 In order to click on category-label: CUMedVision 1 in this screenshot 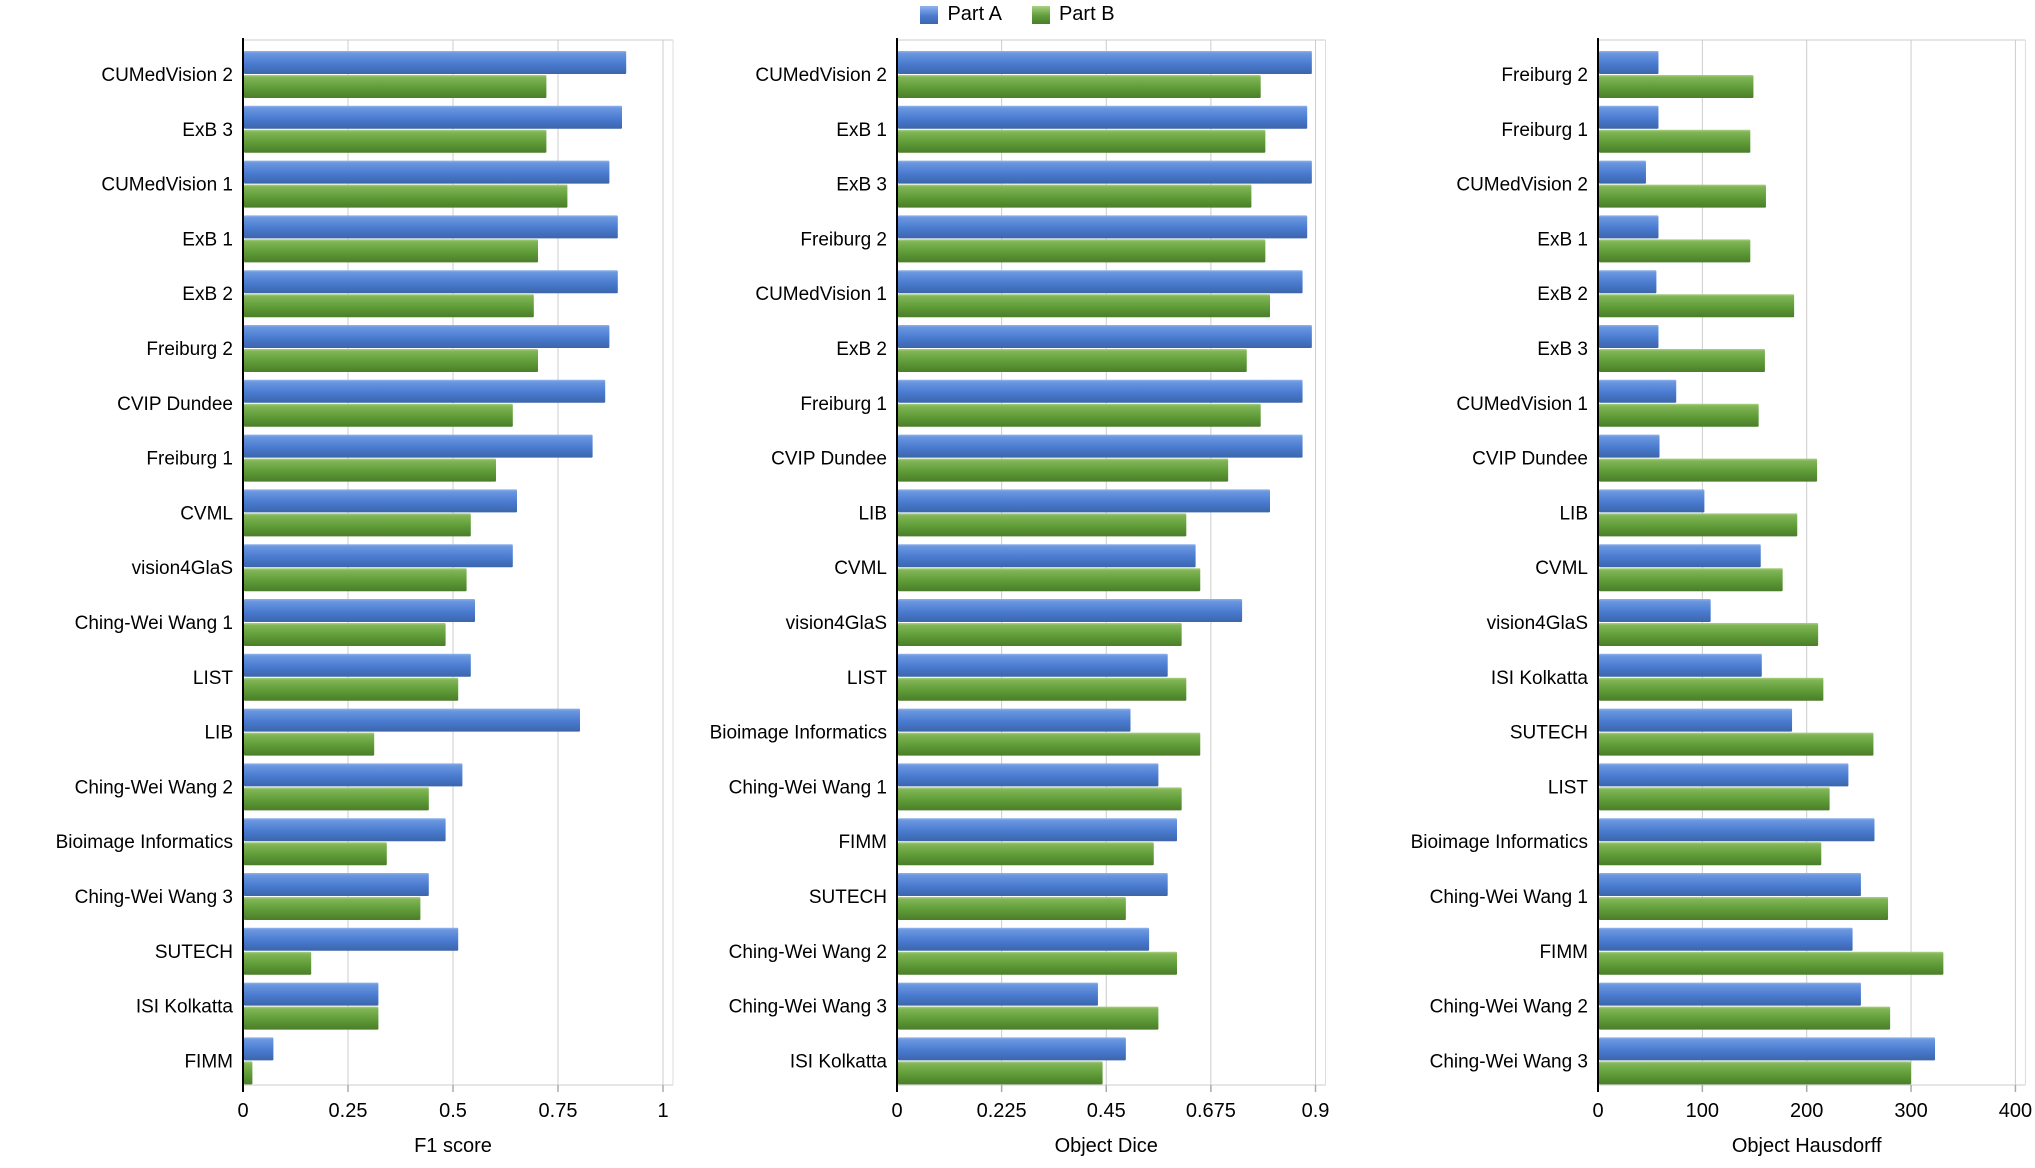, I will do `click(821, 294)`.